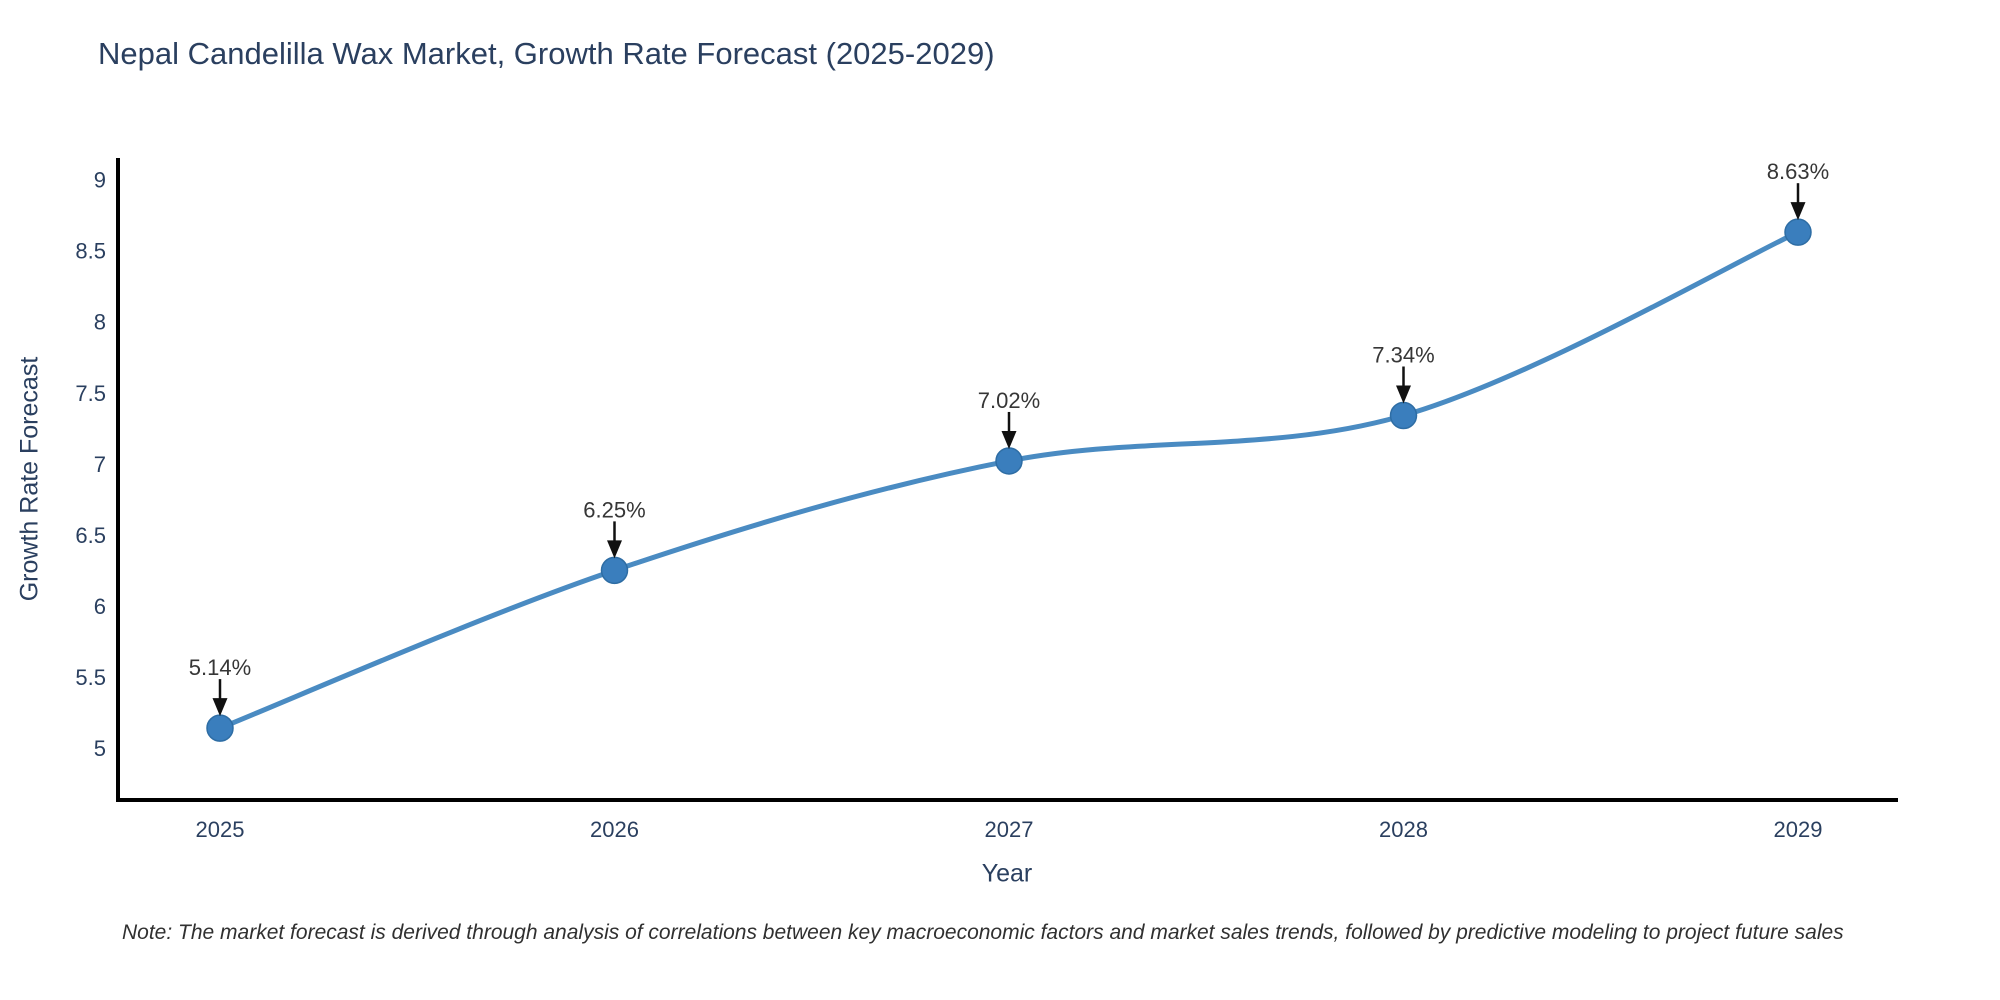 The image size is (2000, 1000). I want to click on x-tick-label: 2025, so click(220, 829).